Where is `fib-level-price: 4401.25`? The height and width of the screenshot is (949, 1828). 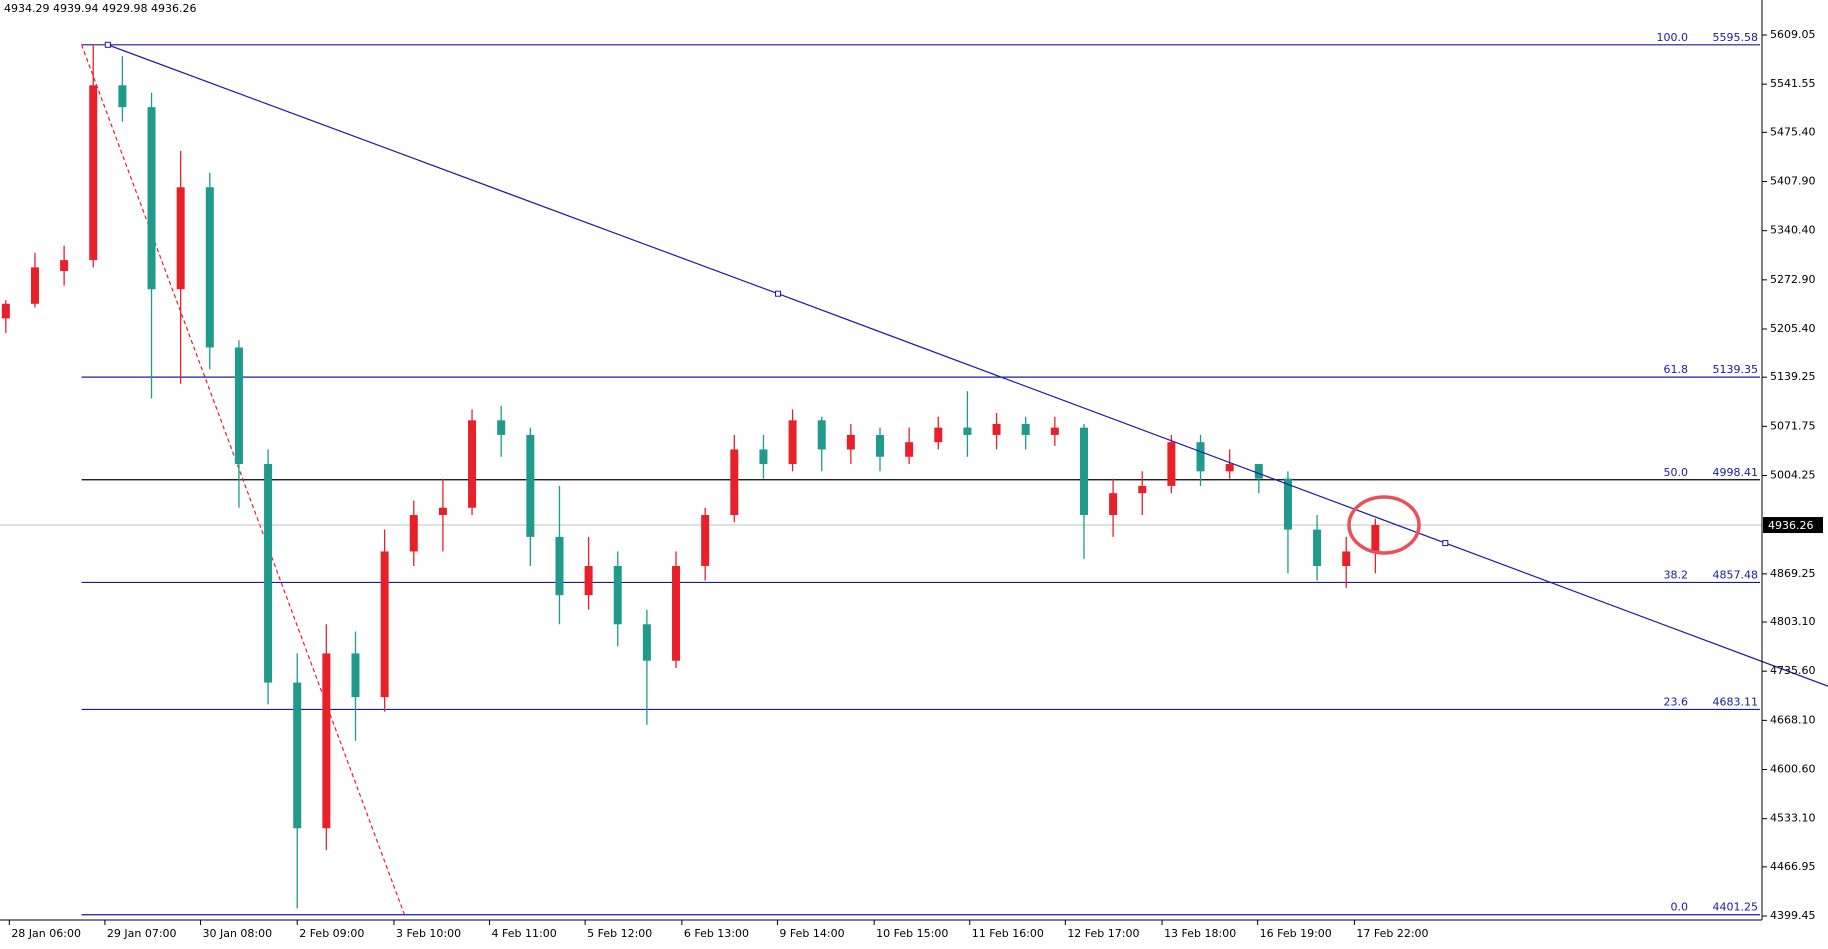
fib-level-price: 4401.25 is located at coordinates (1736, 907).